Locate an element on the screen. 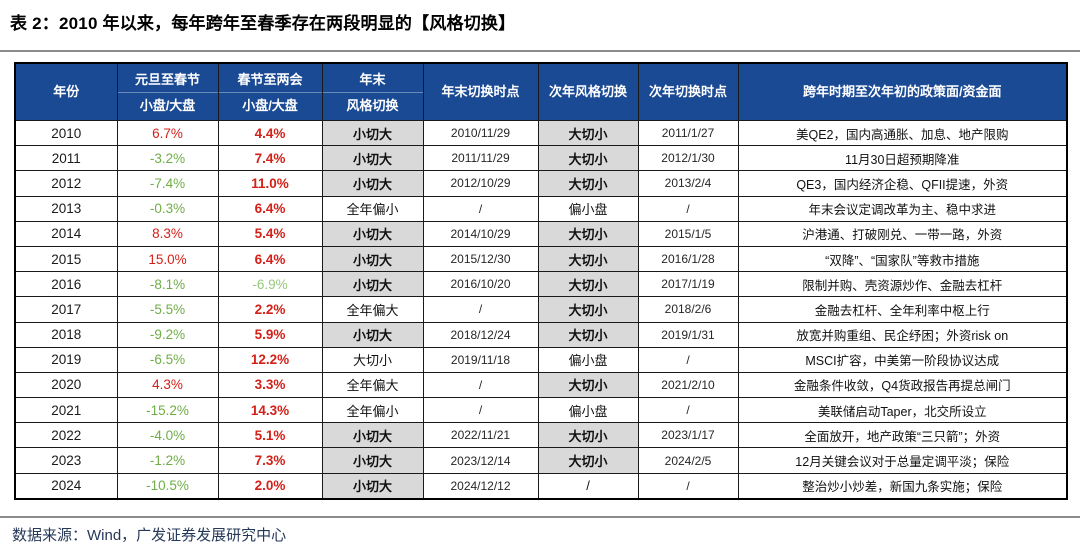 This screenshot has width=1080, height=552. col-header-year: 年份 is located at coordinates (66, 91).